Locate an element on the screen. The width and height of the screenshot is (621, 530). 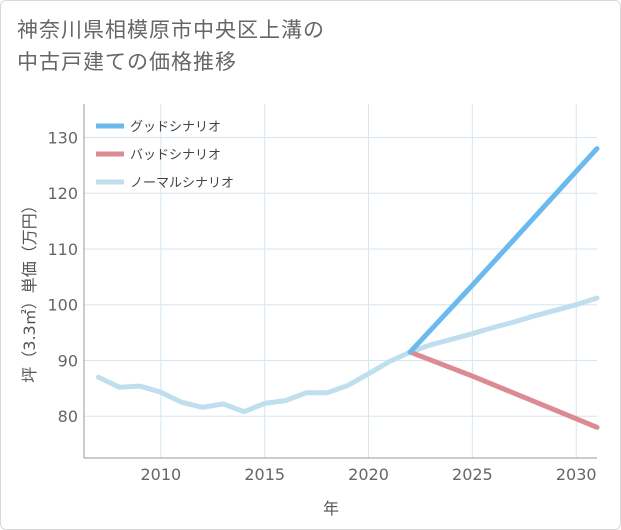
x-tick-label: 2030 is located at coordinates (576, 474).